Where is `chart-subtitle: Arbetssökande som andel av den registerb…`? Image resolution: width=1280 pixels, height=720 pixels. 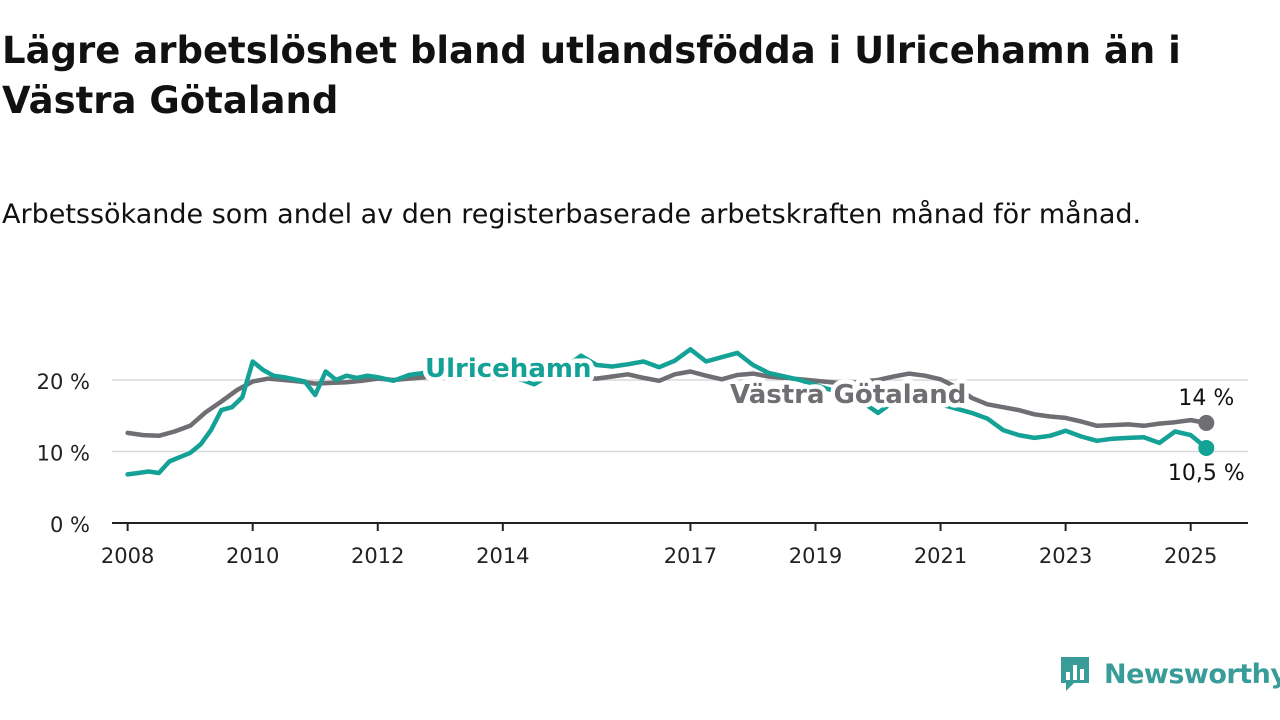 chart-subtitle: Arbetssökande som andel av den registerb… is located at coordinates (572, 214).